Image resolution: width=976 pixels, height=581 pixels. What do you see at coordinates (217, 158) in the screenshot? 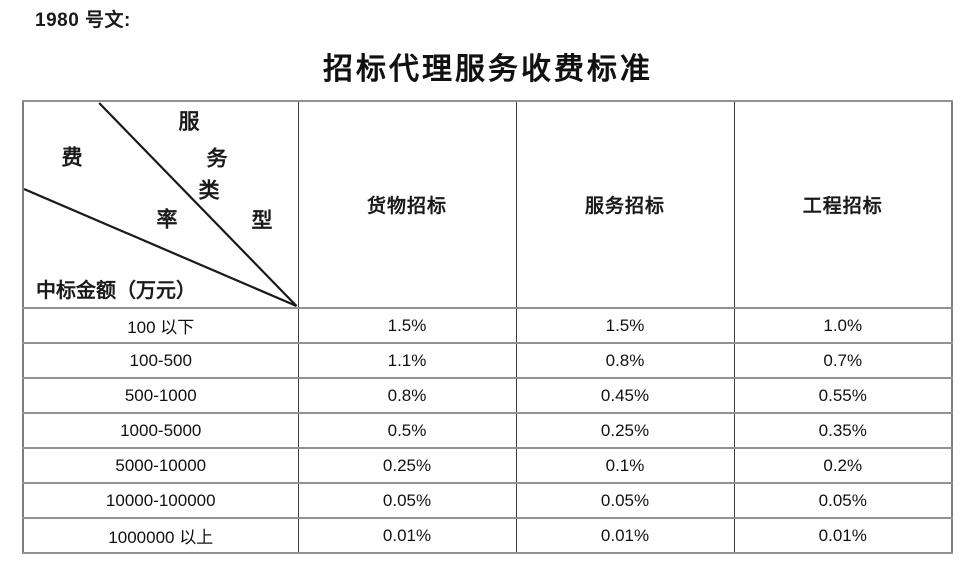
I see `corner-service-type-char: 务` at bounding box center [217, 158].